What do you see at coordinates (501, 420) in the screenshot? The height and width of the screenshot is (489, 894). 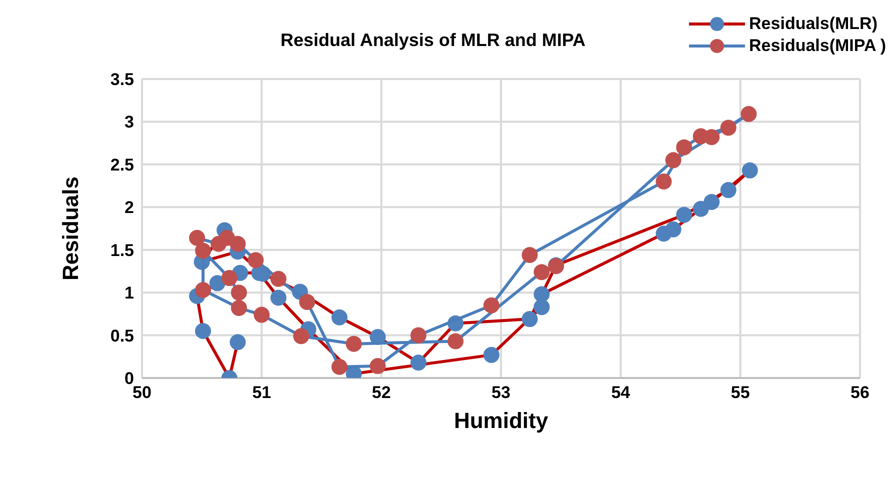 I see `x-axis-title: Humidity` at bounding box center [501, 420].